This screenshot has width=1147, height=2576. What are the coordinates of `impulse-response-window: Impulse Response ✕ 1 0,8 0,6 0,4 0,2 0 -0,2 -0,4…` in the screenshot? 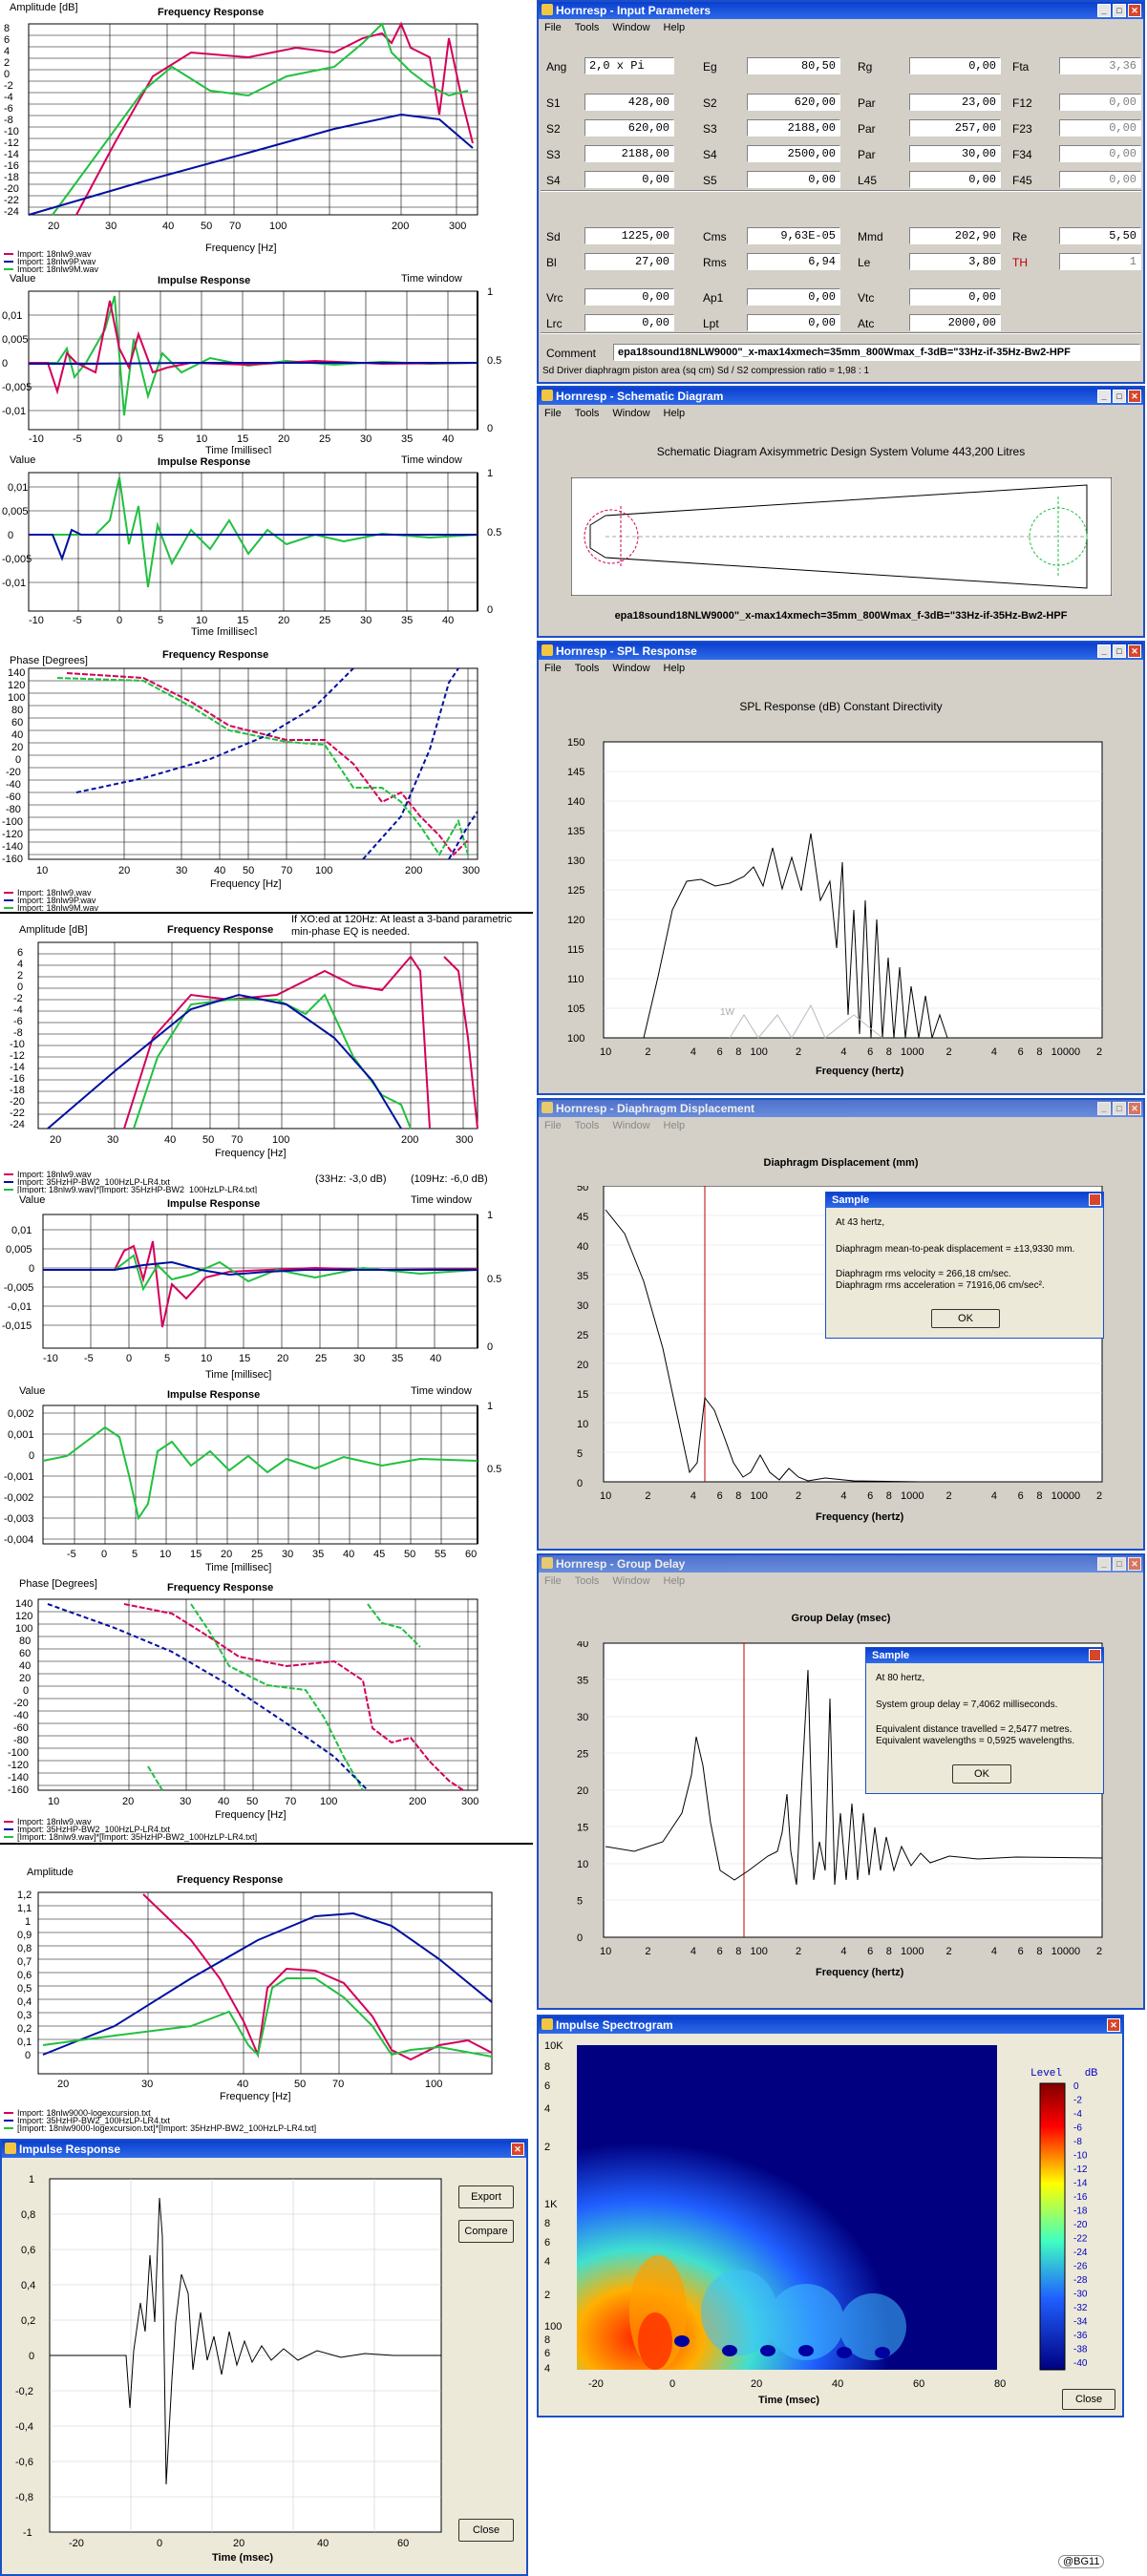 It's located at (264, 2357).